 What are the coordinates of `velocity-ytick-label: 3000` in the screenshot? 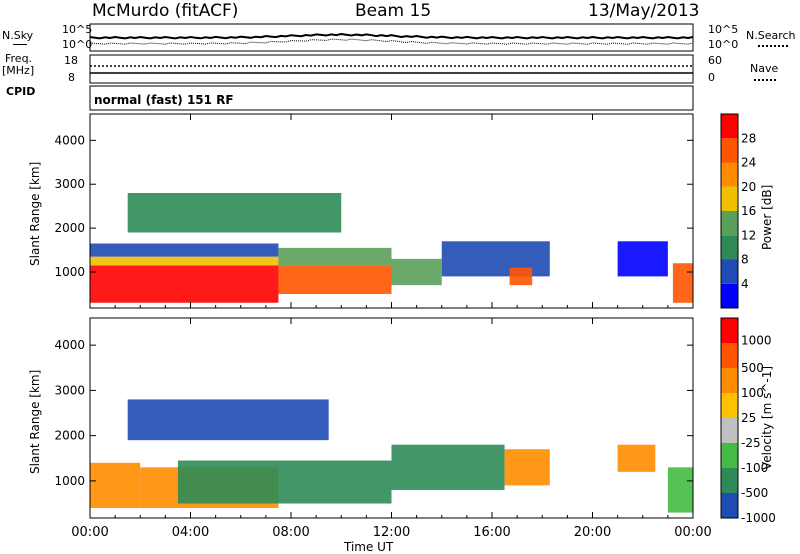 It's located at (69, 390).